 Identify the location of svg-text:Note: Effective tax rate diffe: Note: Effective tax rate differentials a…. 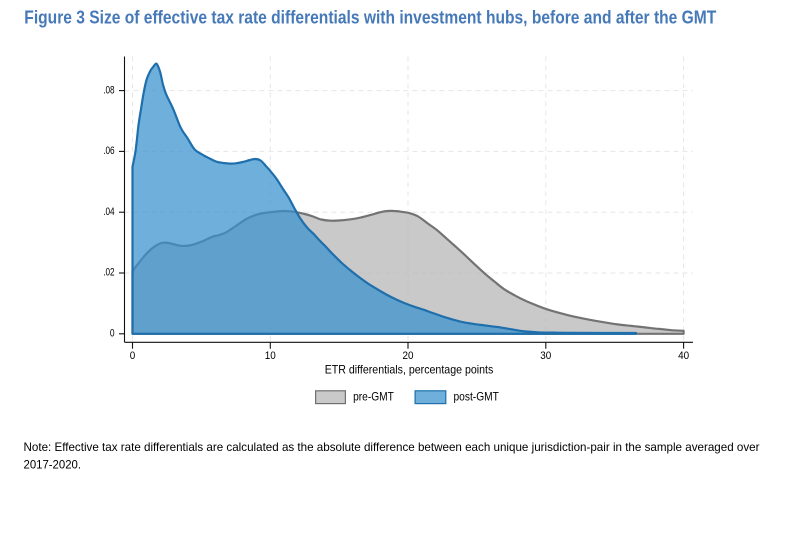
(392, 447).